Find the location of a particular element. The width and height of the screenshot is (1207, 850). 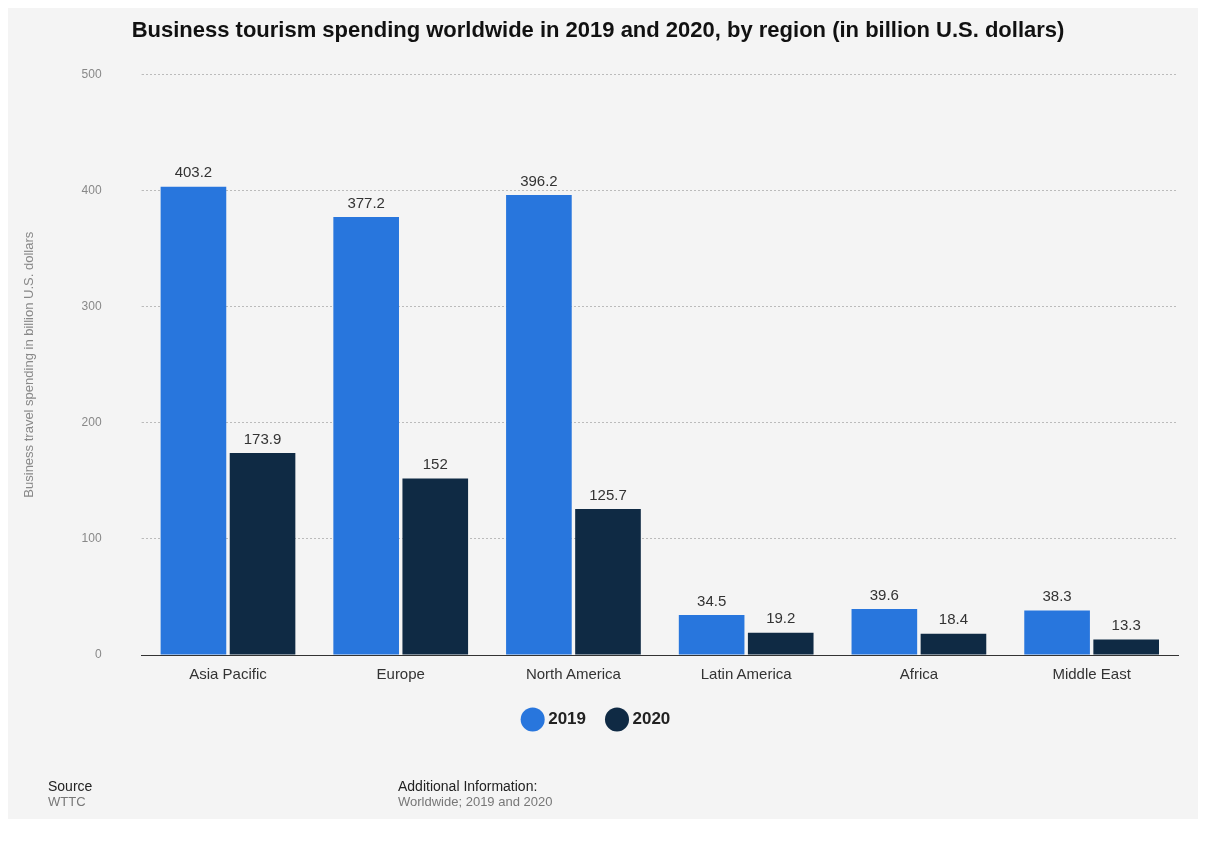

text: WTTC is located at coordinates (67, 801).